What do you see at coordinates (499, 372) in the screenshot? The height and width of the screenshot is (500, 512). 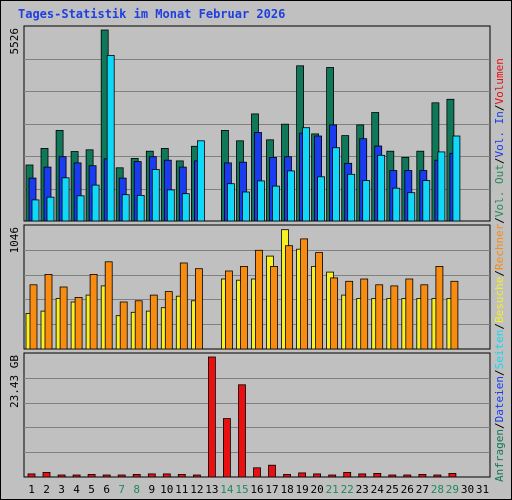 I see `legend-item-3: /` at bounding box center [499, 372].